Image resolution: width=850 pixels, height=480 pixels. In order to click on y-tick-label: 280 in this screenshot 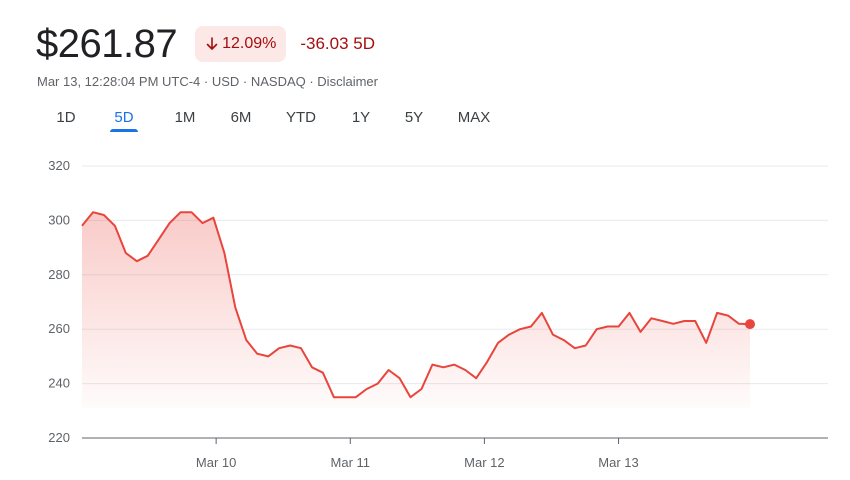, I will do `click(59, 274)`.